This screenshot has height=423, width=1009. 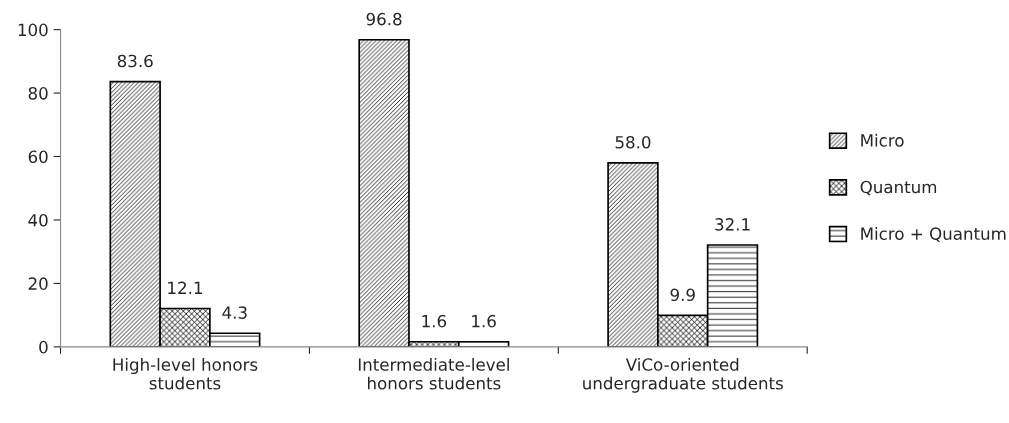 What do you see at coordinates (38, 220) in the screenshot?
I see `y-tick-label: 40` at bounding box center [38, 220].